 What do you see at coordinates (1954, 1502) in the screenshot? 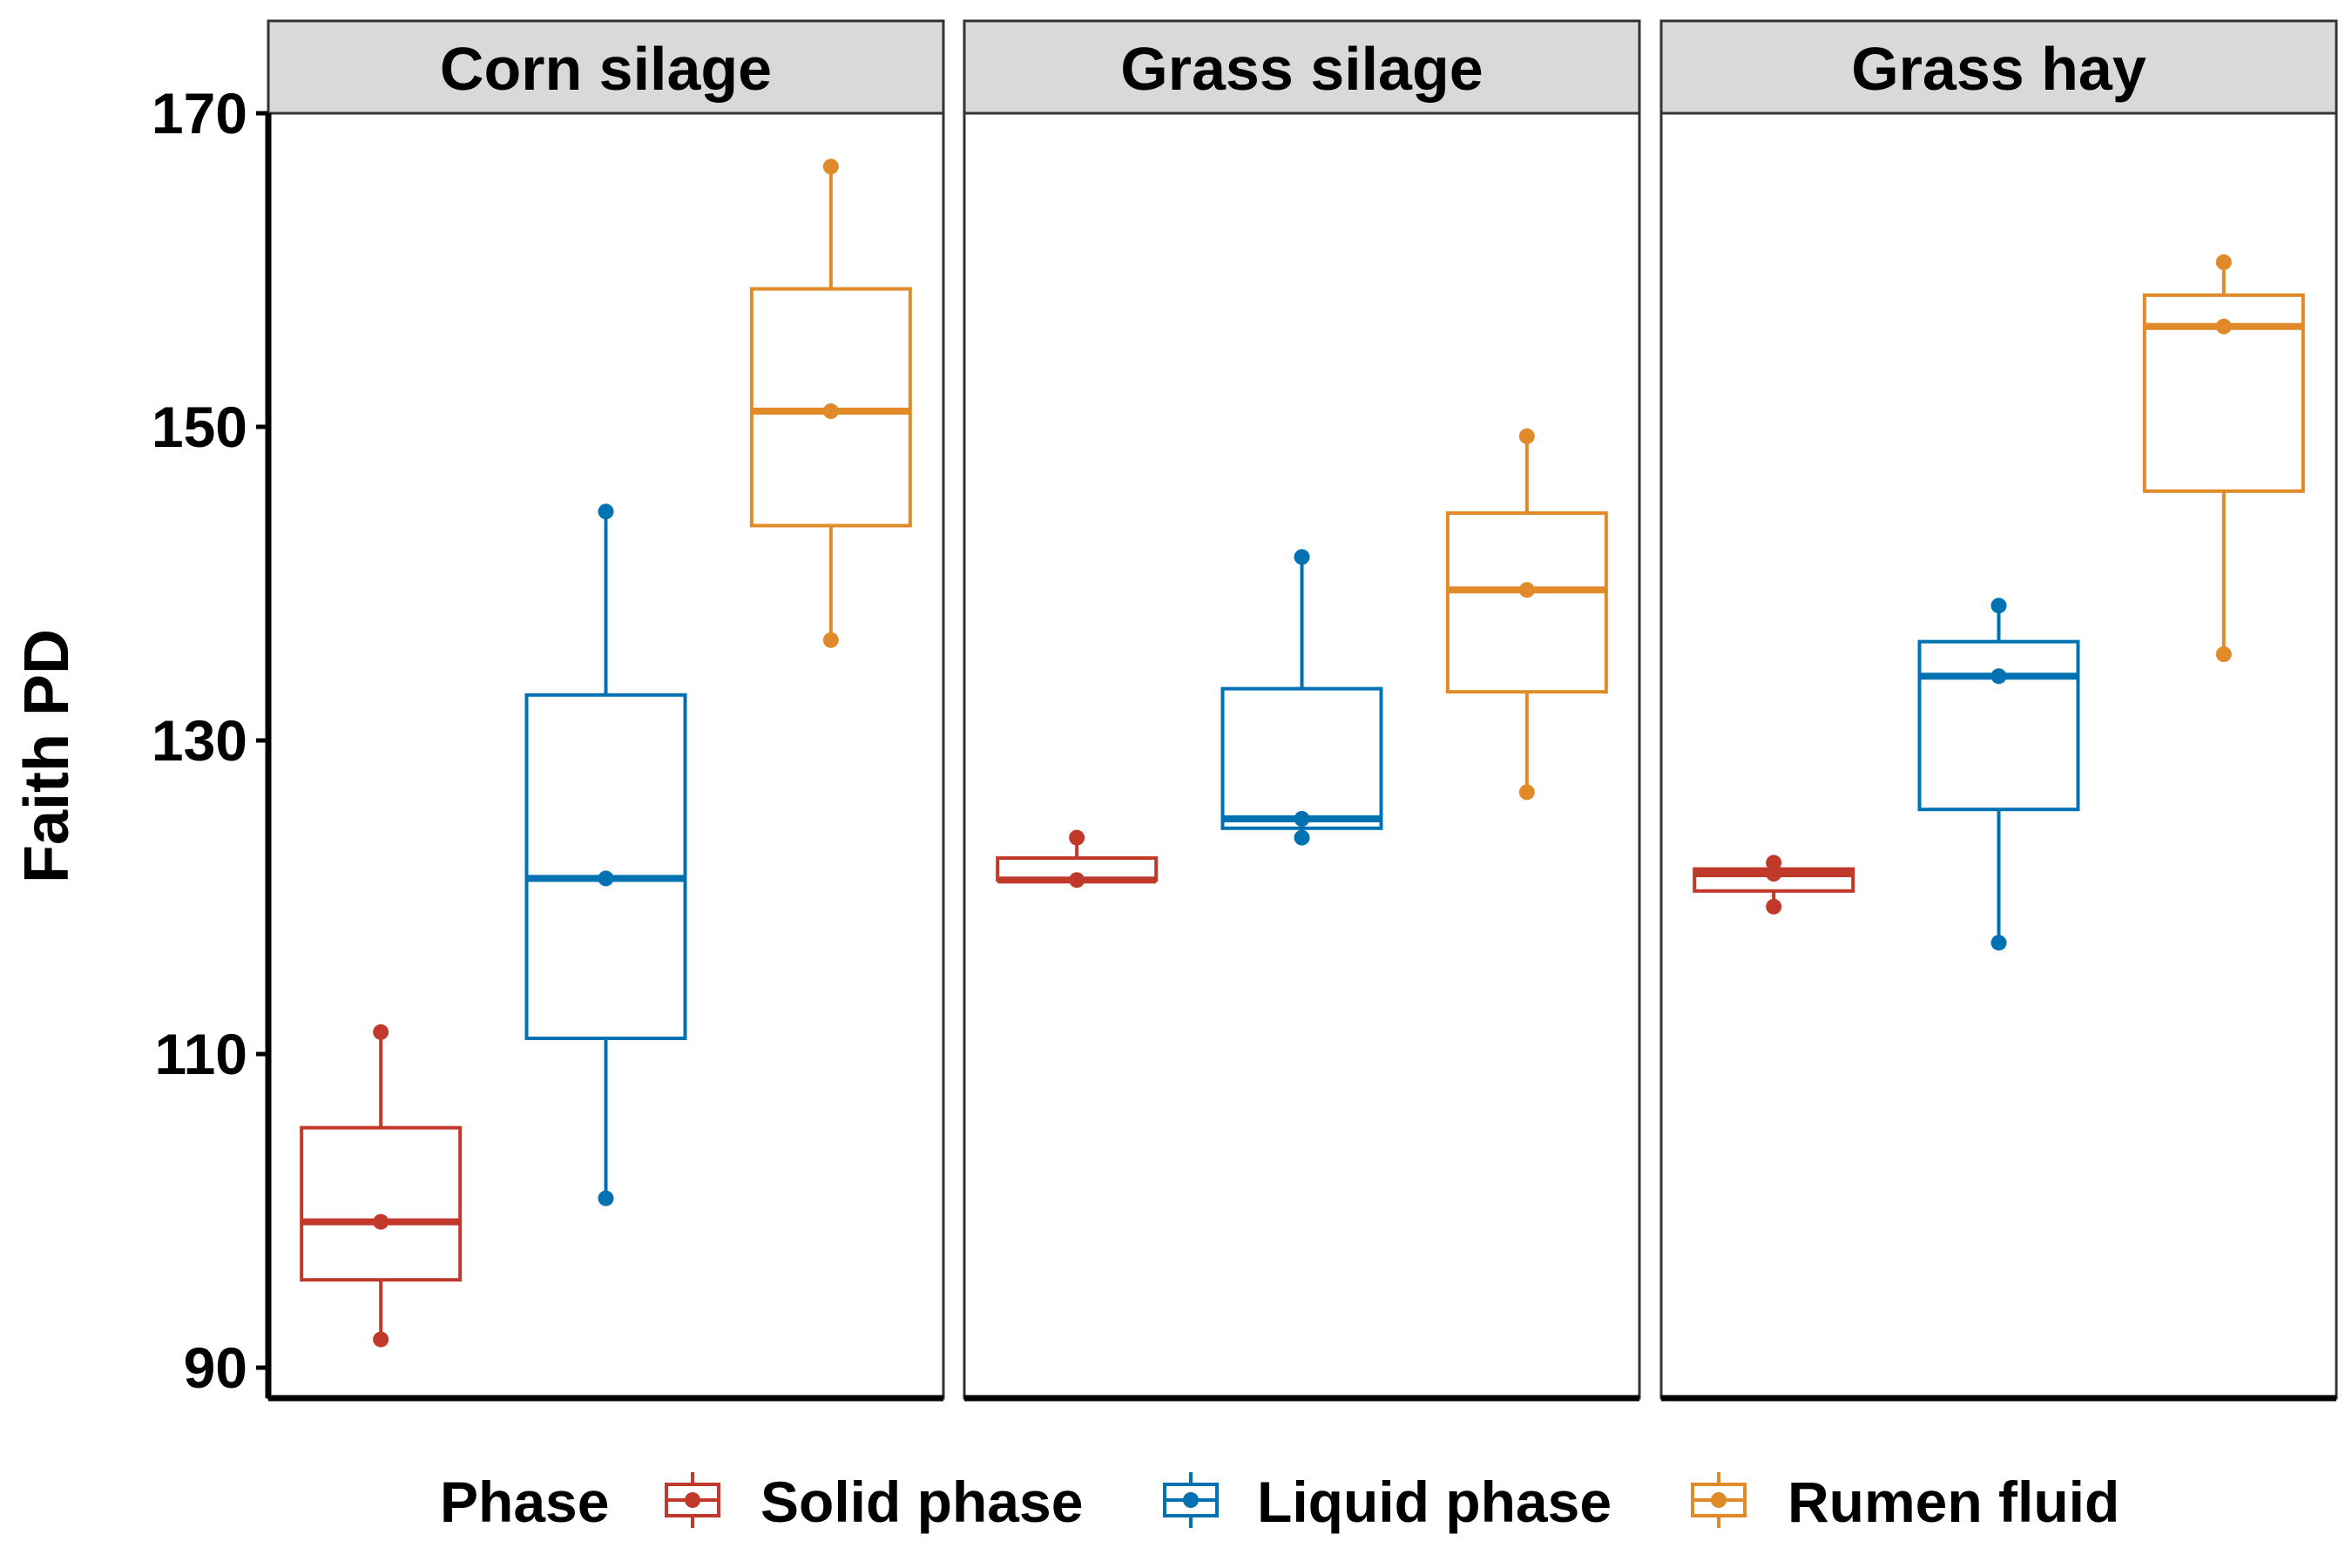
I see `legend-label: Rumen fluid` at bounding box center [1954, 1502].